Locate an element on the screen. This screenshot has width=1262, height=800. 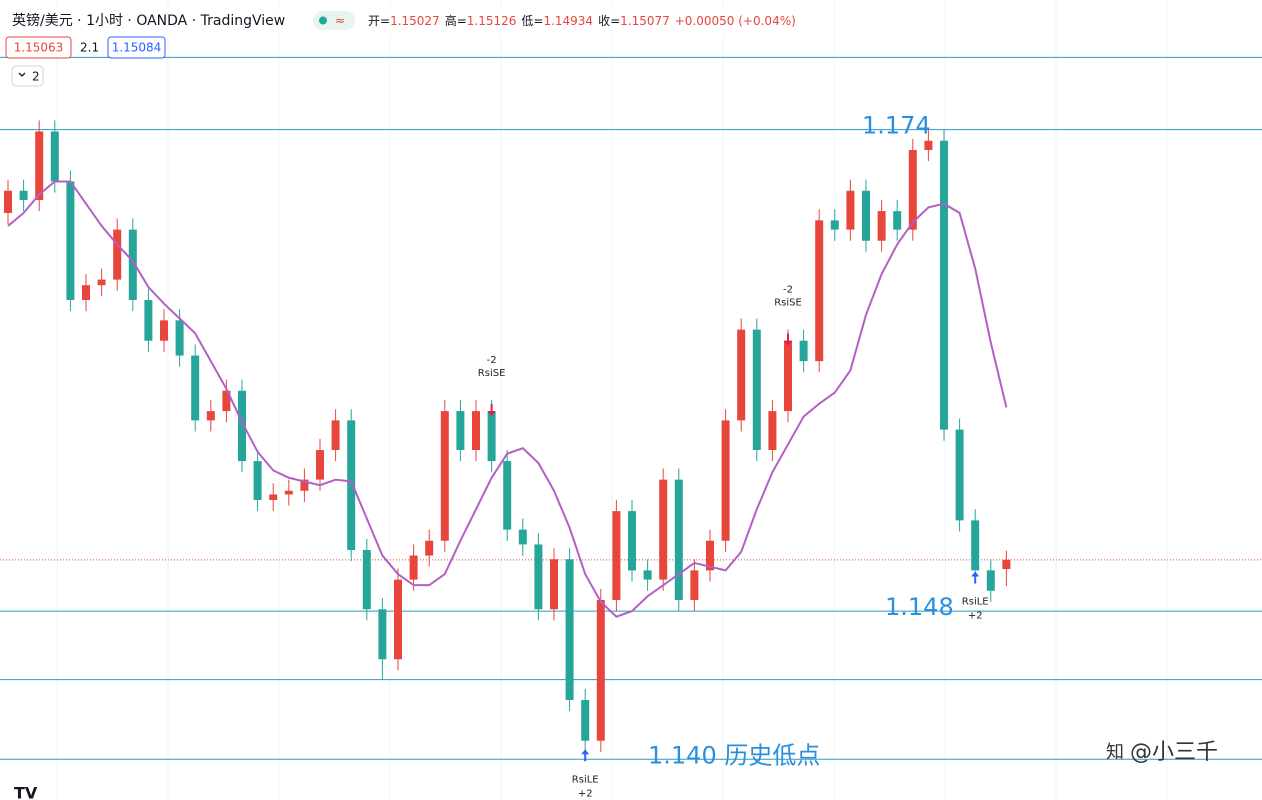
ohlc-label: 高= is located at coordinates (456, 20).